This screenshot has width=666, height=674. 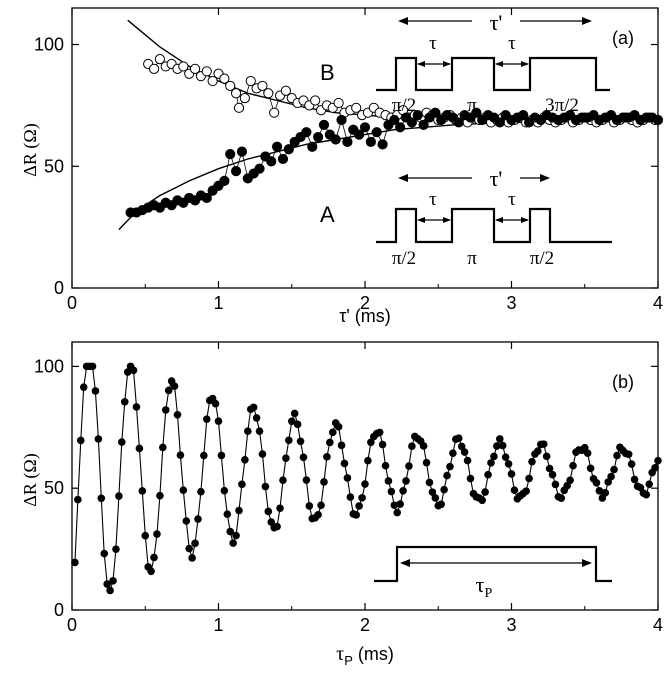 I want to click on panel-b-xtick-label-2: 2, so click(x=365, y=625).